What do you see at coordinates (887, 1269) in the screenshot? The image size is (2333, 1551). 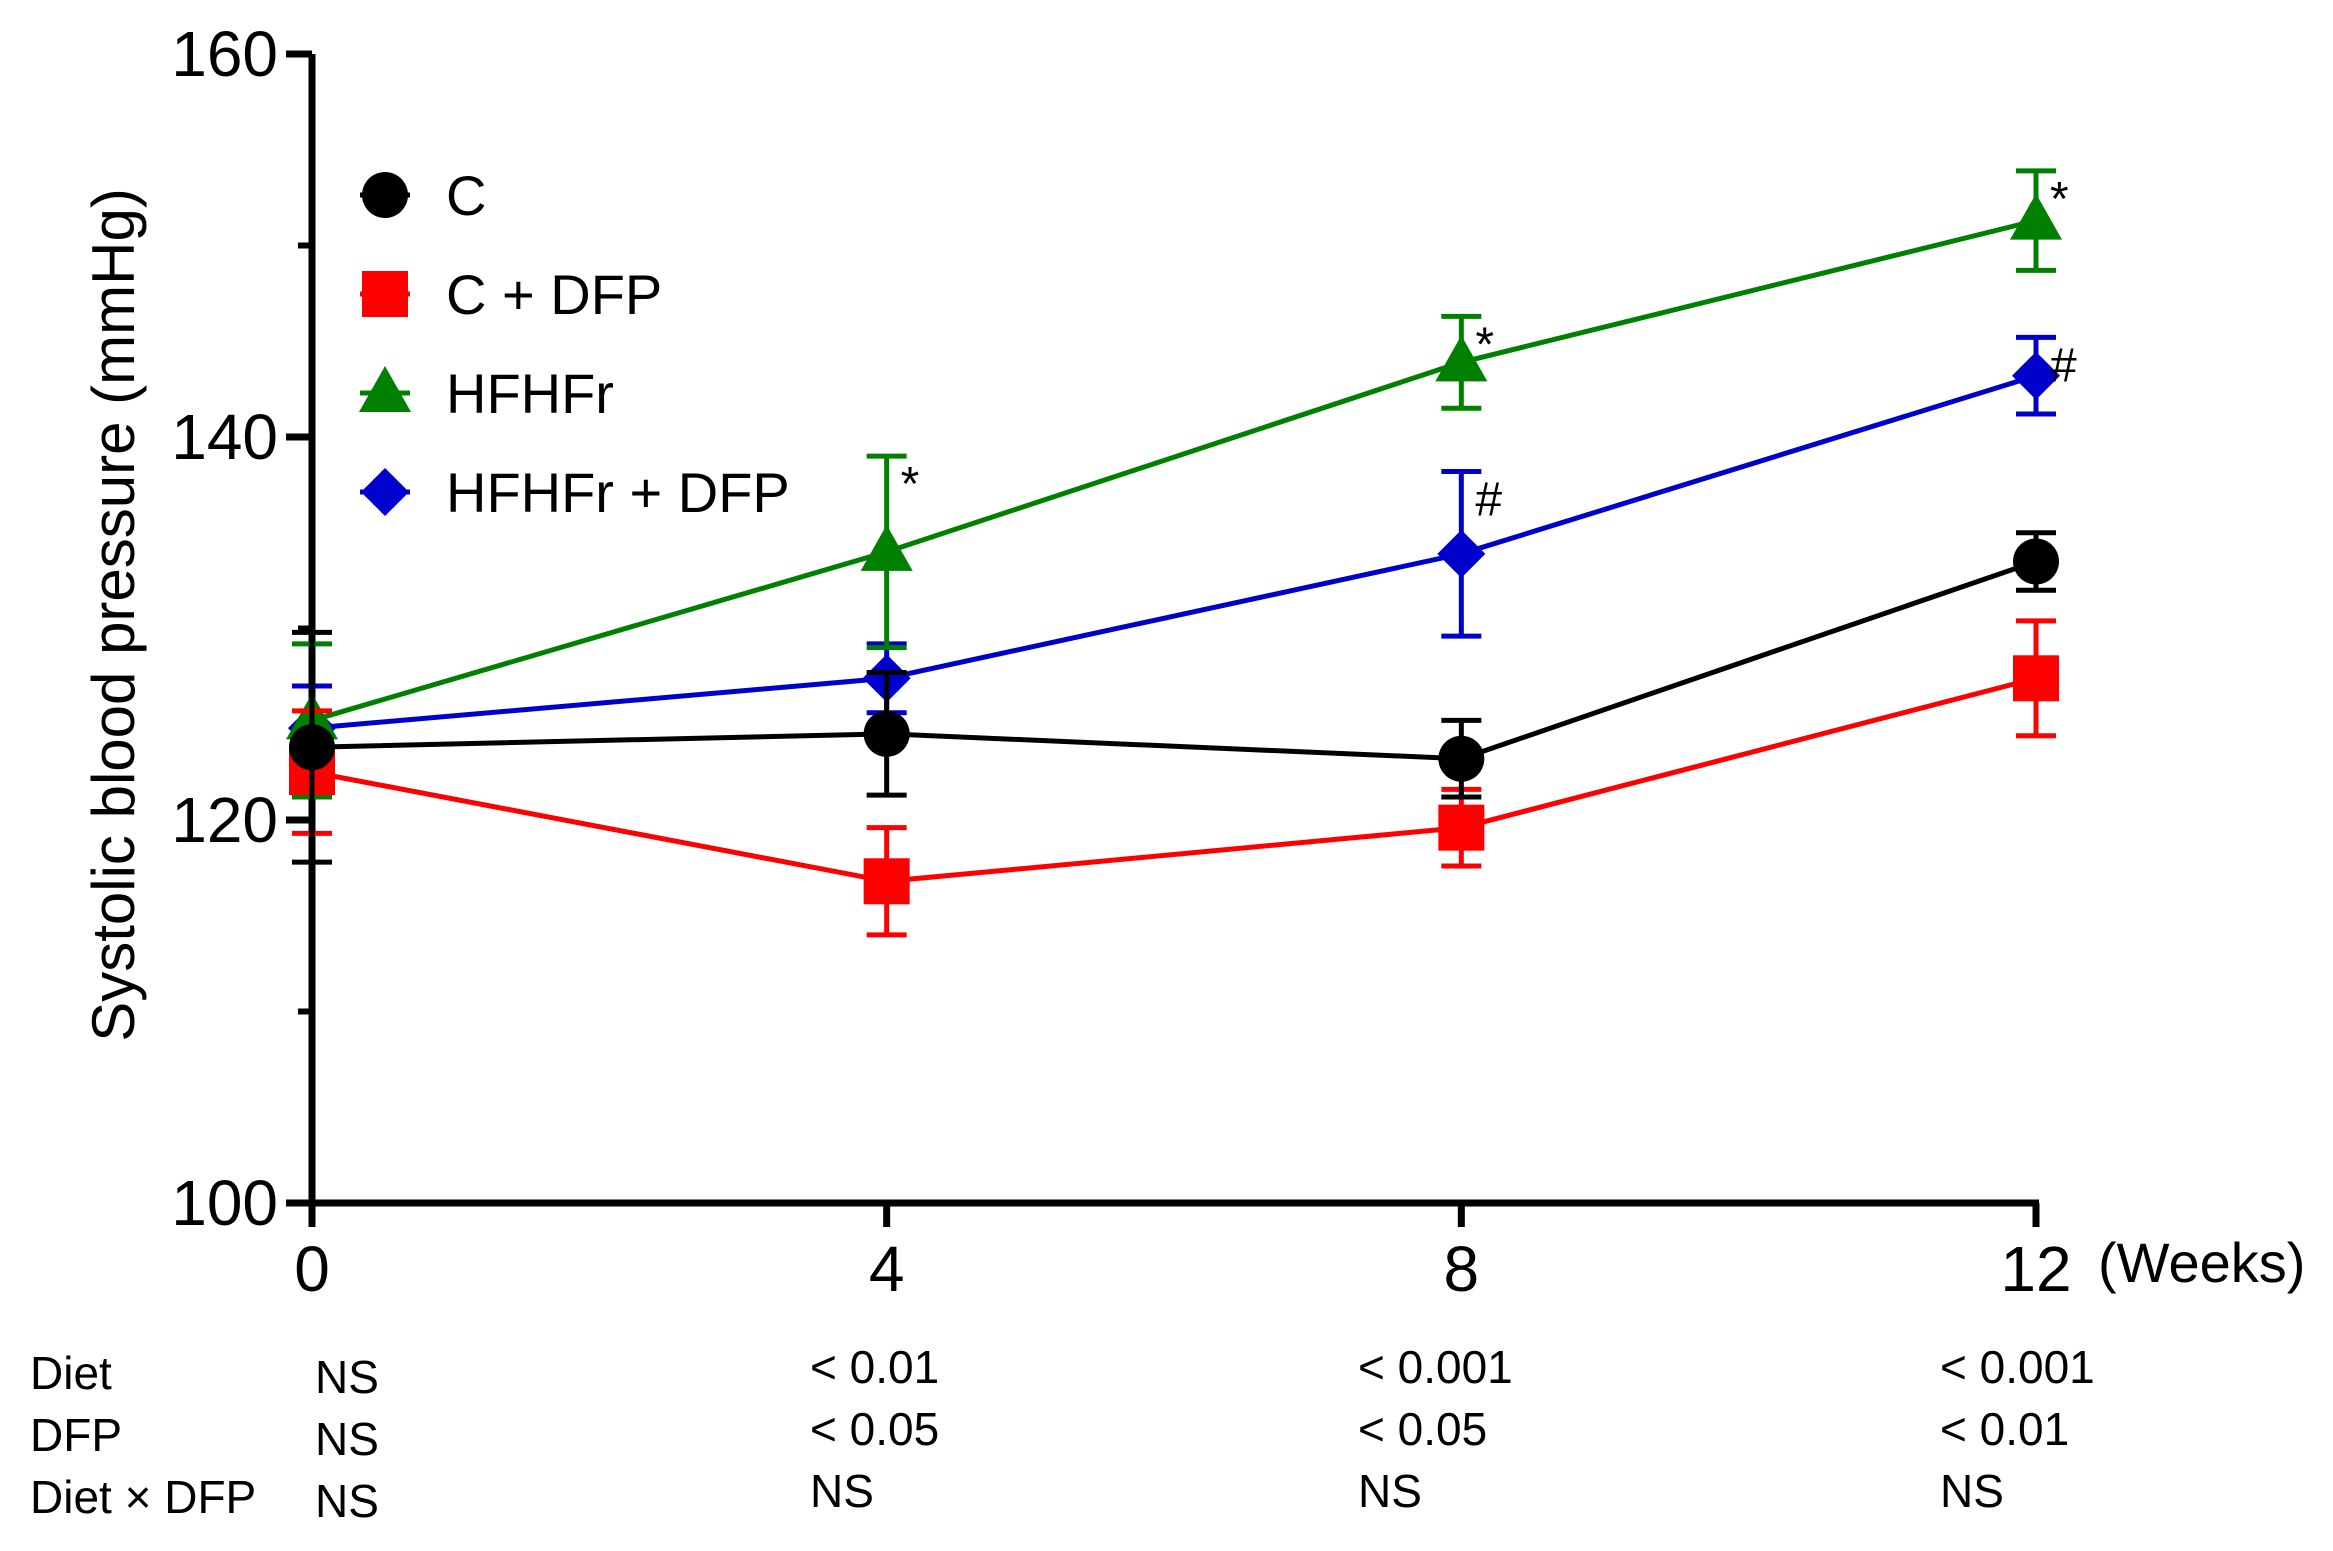 I see `x-tick-label: 4` at bounding box center [887, 1269].